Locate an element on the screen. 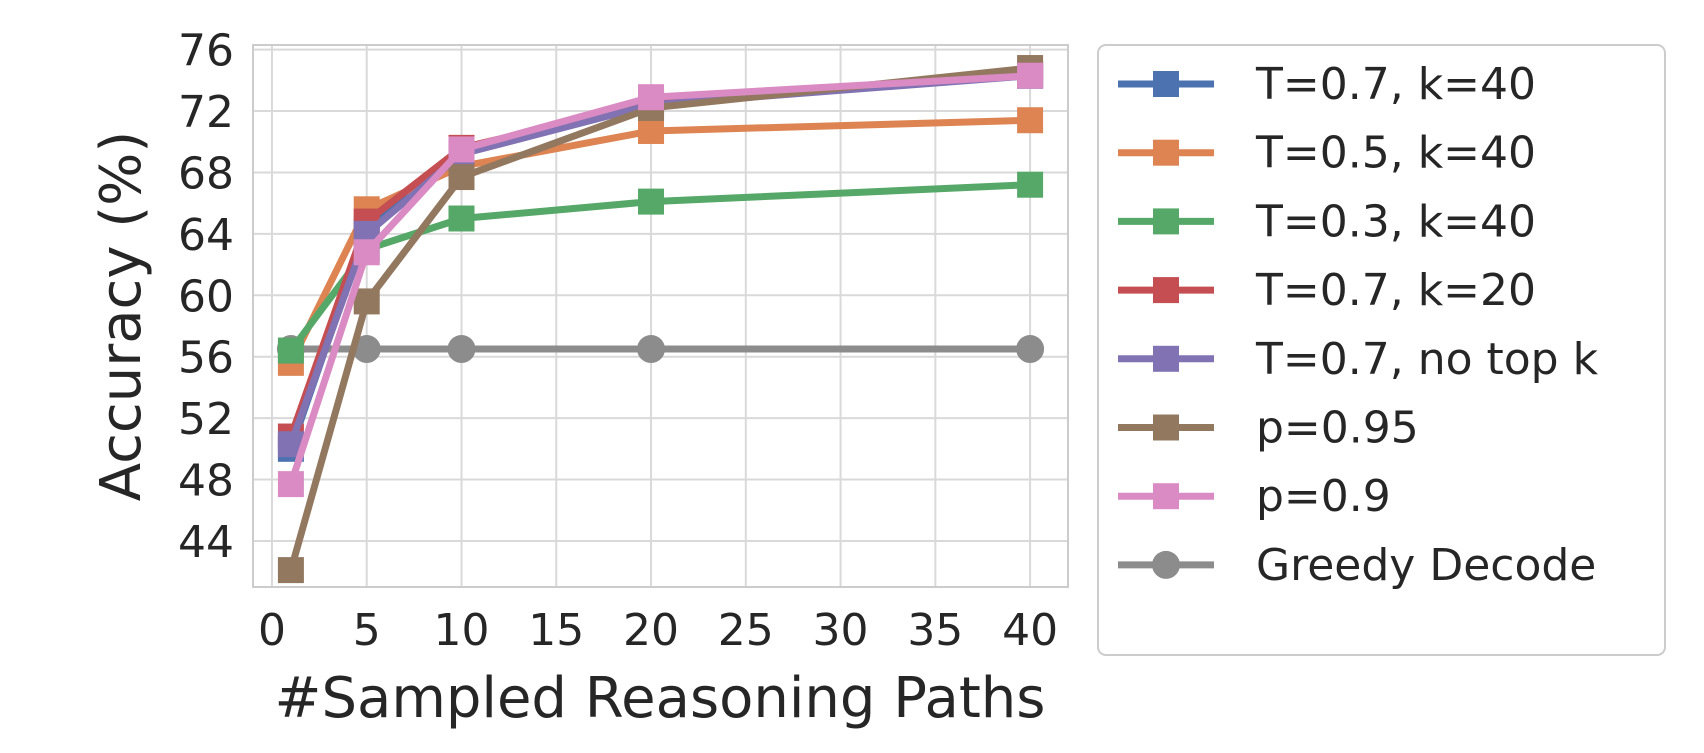  y-tick-labels: 44 48 52 56 60 64 68 72 76 is located at coordinates (206, 297).